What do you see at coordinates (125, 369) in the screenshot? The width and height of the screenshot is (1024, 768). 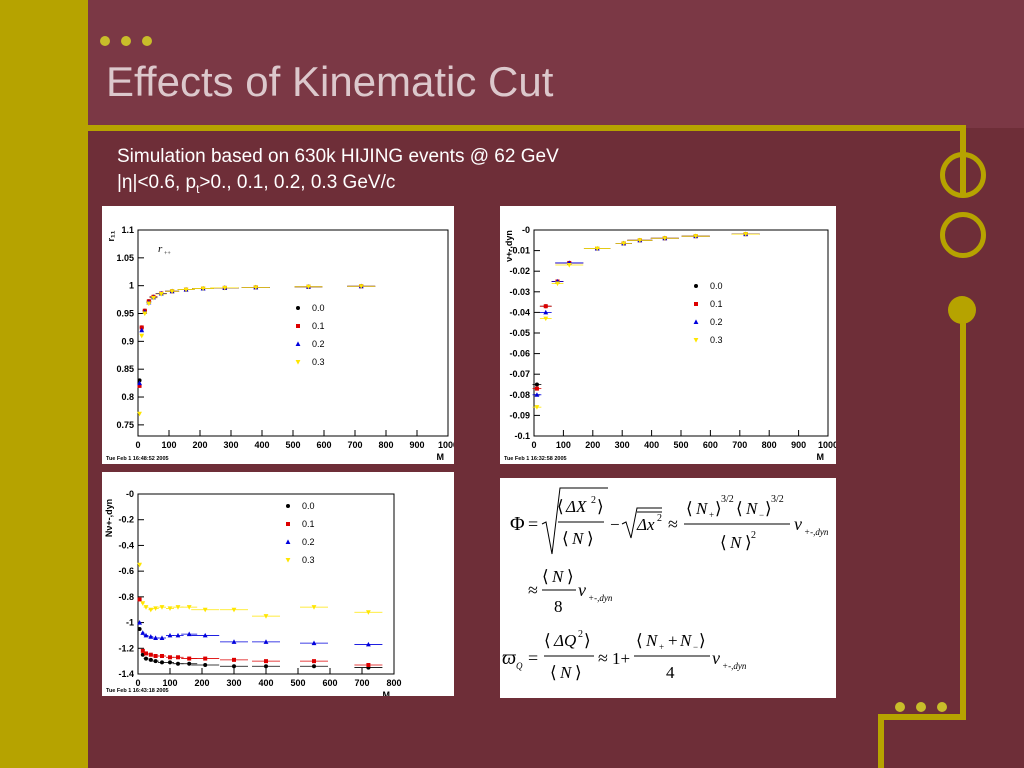 I see `y-tick-label: 0.85` at bounding box center [125, 369].